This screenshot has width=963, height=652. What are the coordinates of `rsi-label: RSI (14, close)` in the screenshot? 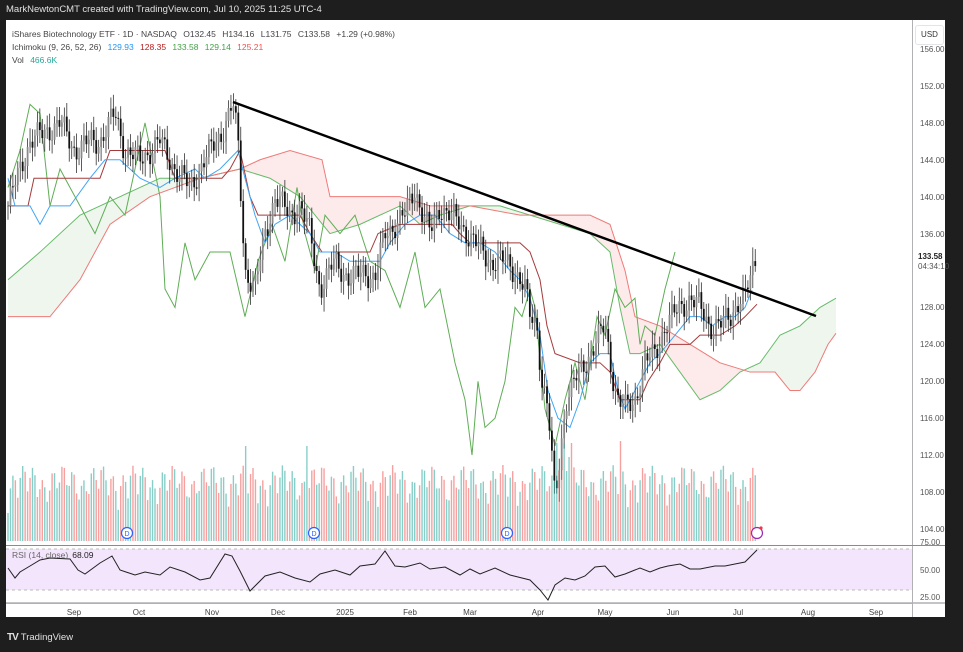 It's located at (40, 555).